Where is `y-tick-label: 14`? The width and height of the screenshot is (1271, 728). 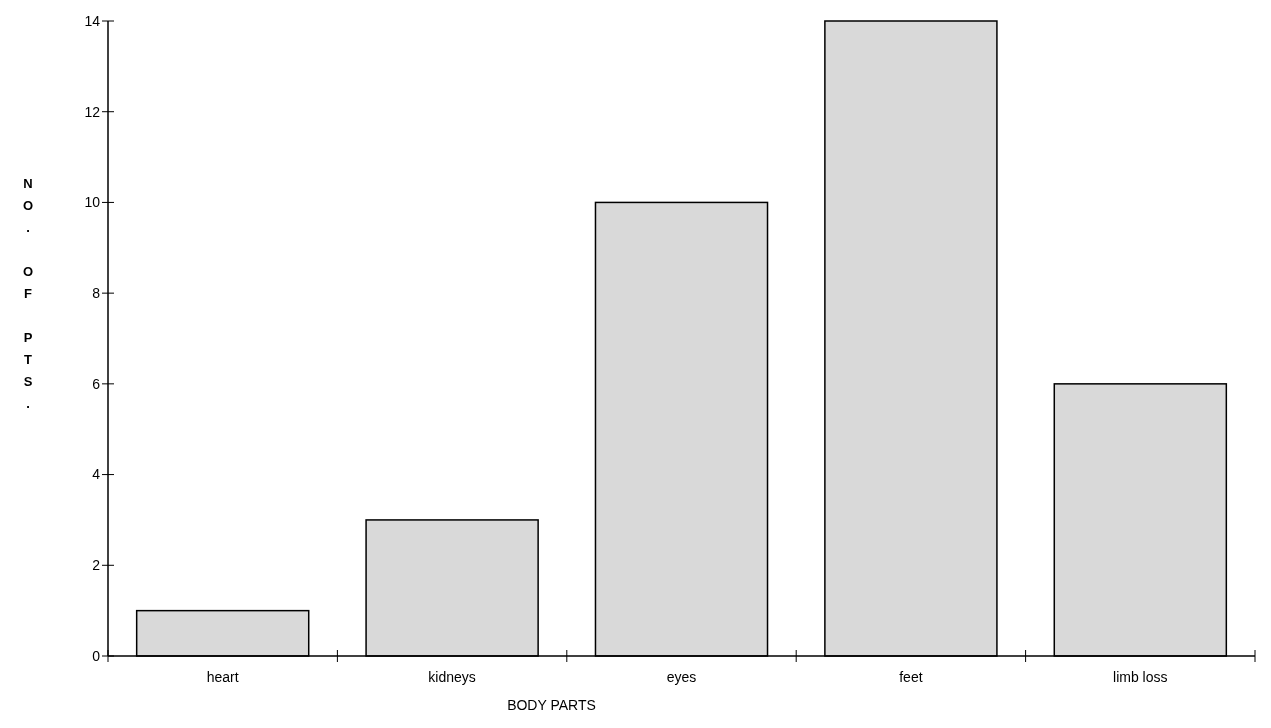 y-tick-label: 14 is located at coordinates (92, 20).